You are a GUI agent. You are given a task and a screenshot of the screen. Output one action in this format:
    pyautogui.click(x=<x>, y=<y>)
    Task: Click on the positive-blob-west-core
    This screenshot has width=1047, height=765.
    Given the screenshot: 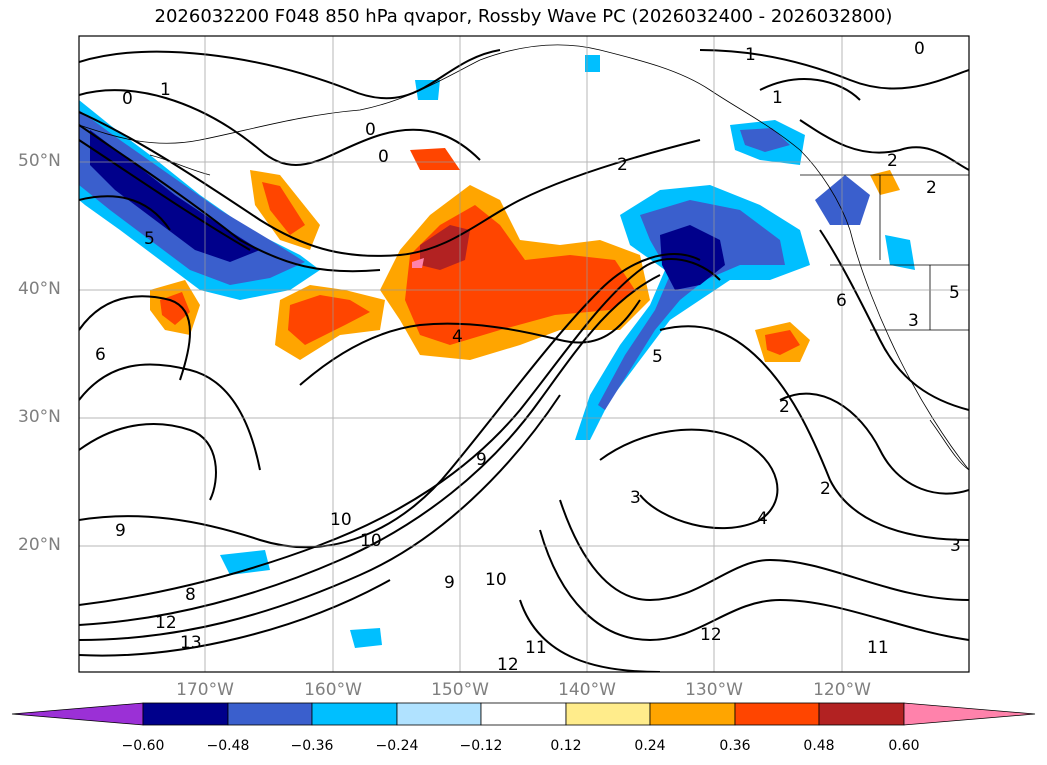 What is the action you would take?
    pyautogui.click(x=329, y=320)
    